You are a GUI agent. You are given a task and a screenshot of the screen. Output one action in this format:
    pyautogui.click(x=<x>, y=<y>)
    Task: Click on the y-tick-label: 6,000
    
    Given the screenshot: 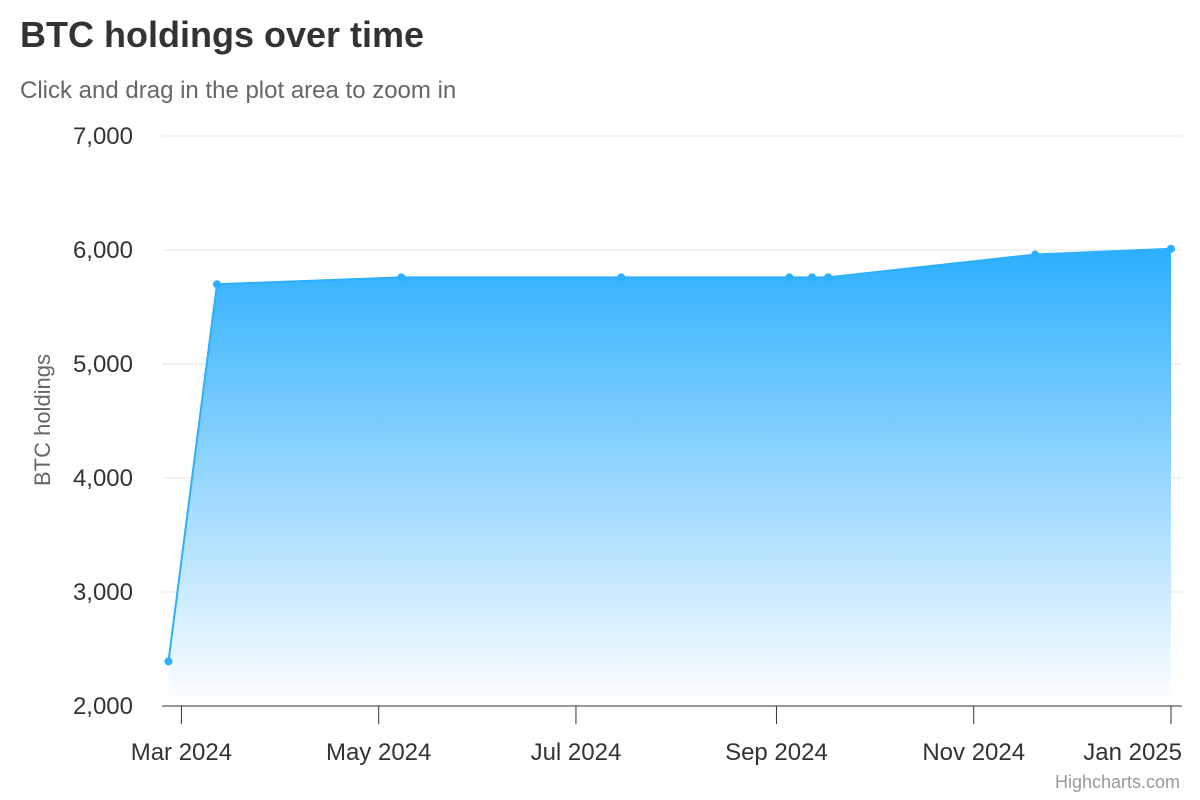 What is the action you would take?
    pyautogui.click(x=103, y=250)
    